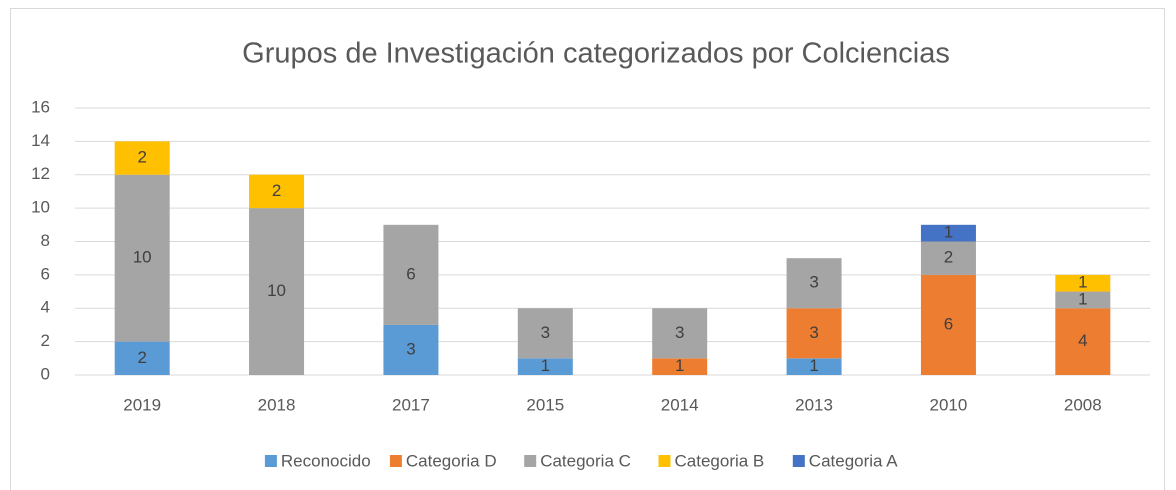 This screenshot has width=1176, height=490. I want to click on x-tick-label: 2019, so click(142, 404).